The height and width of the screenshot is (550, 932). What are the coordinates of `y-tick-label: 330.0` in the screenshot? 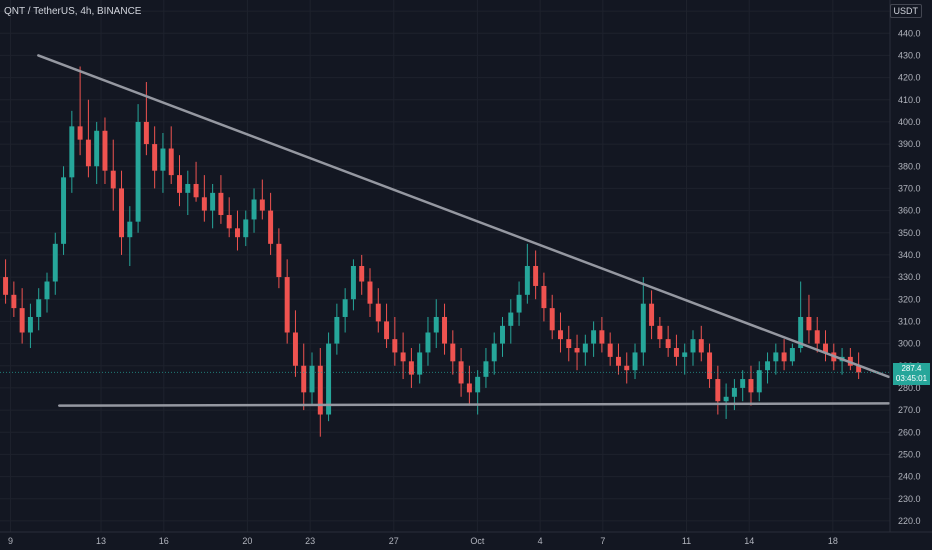 It's located at (909, 277).